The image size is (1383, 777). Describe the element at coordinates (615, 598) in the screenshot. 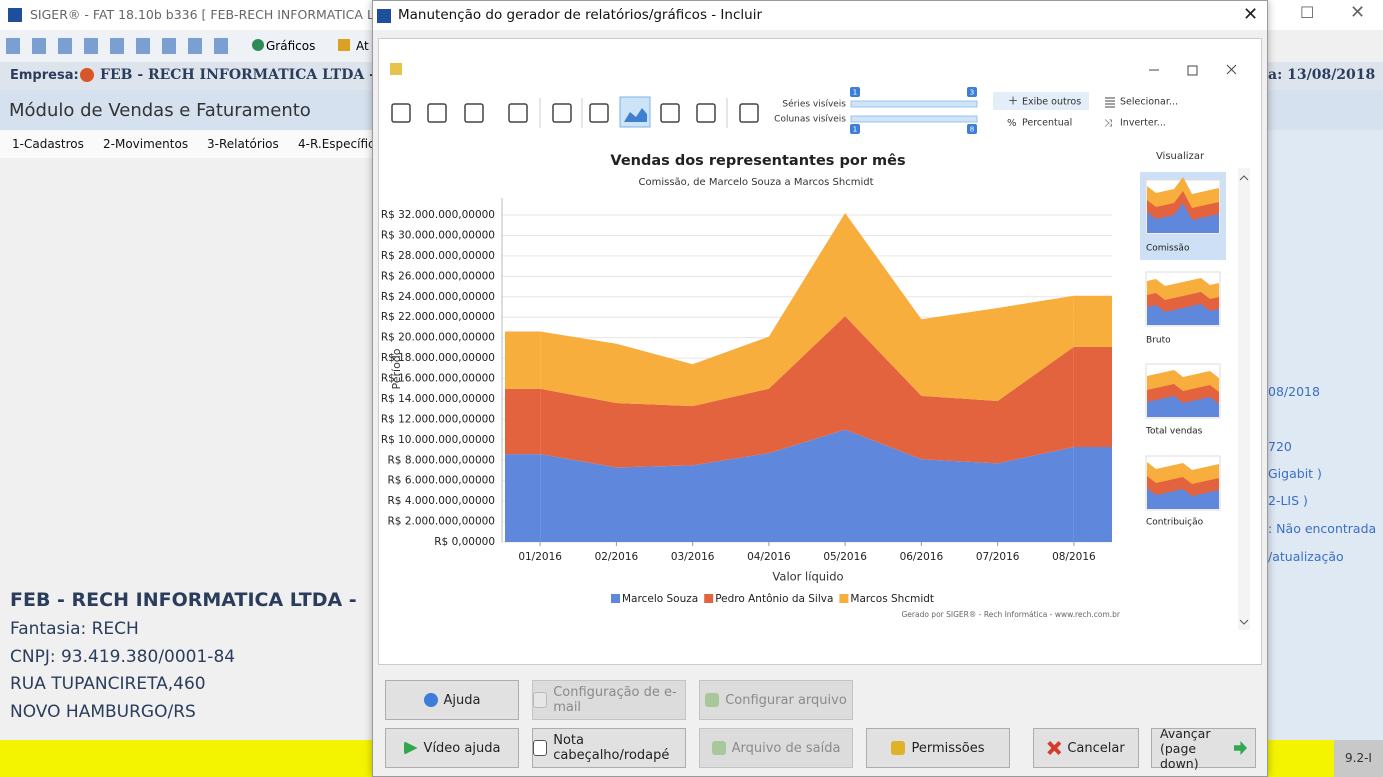

I see `legend-swatch` at that location.